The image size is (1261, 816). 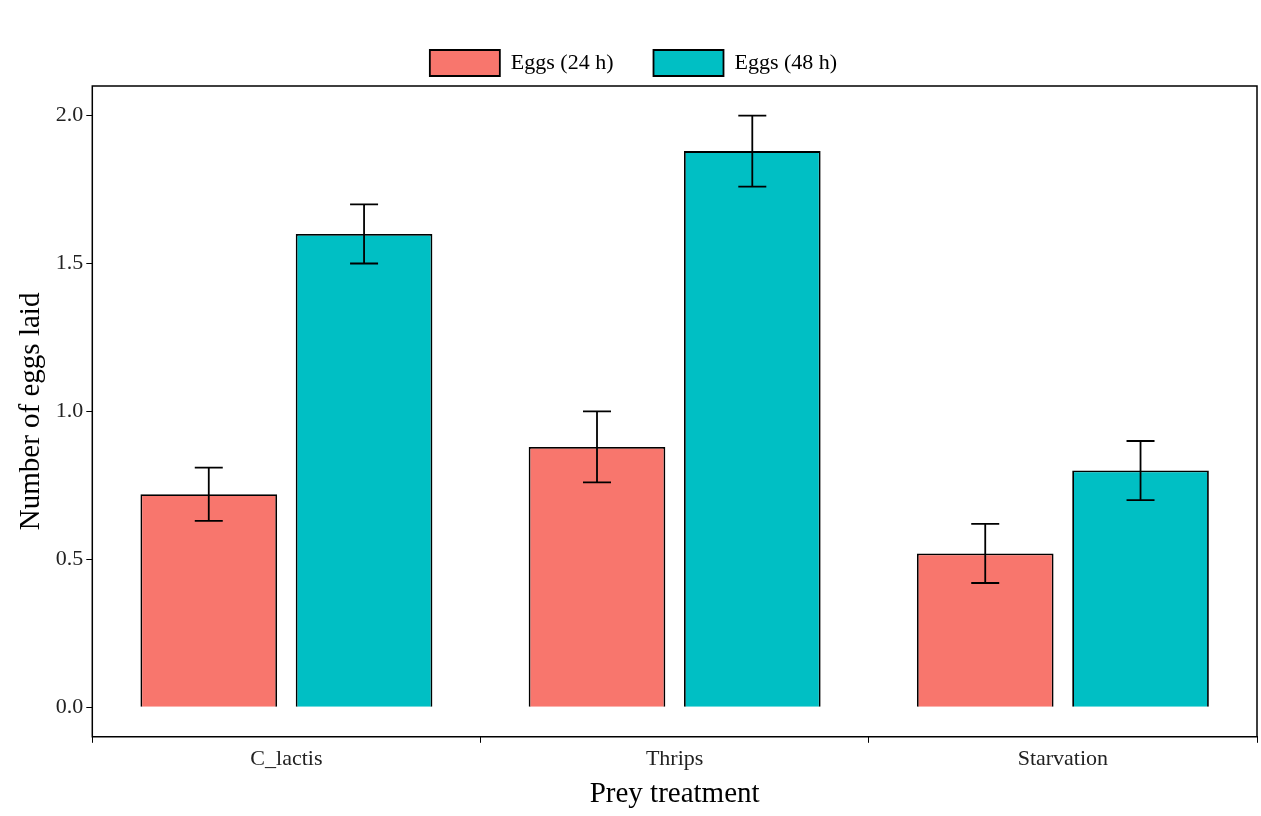 I want to click on legend-label: Eggs (24 h), so click(x=562, y=61).